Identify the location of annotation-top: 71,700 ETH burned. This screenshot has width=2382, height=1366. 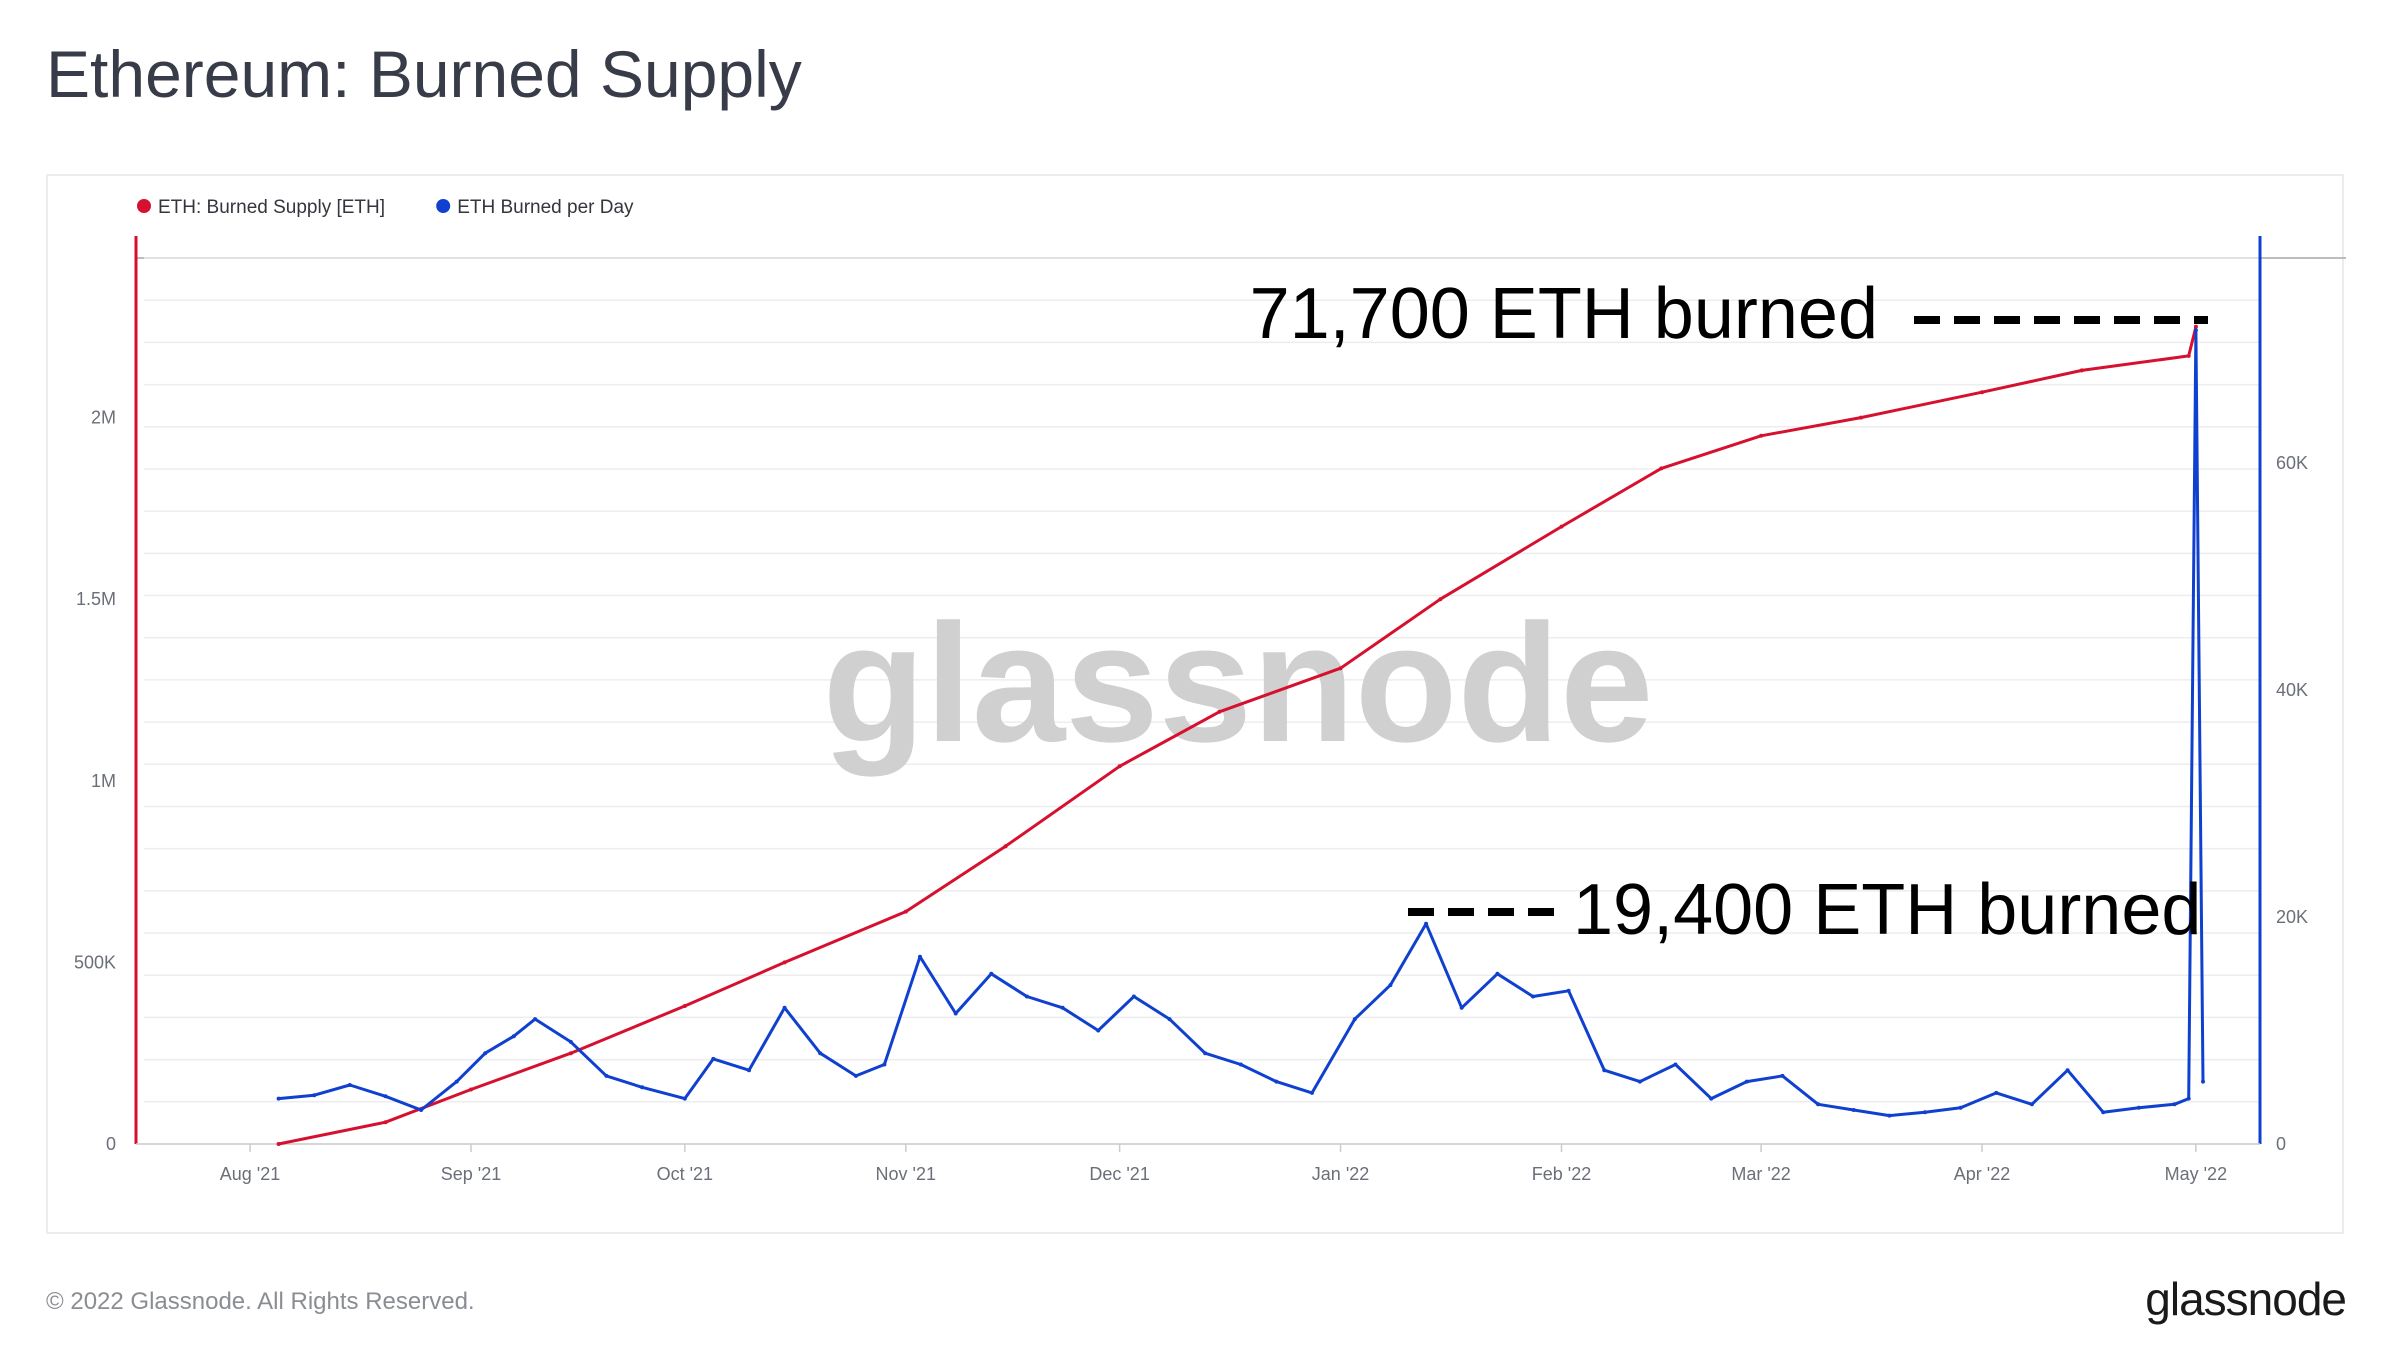
(1564, 314).